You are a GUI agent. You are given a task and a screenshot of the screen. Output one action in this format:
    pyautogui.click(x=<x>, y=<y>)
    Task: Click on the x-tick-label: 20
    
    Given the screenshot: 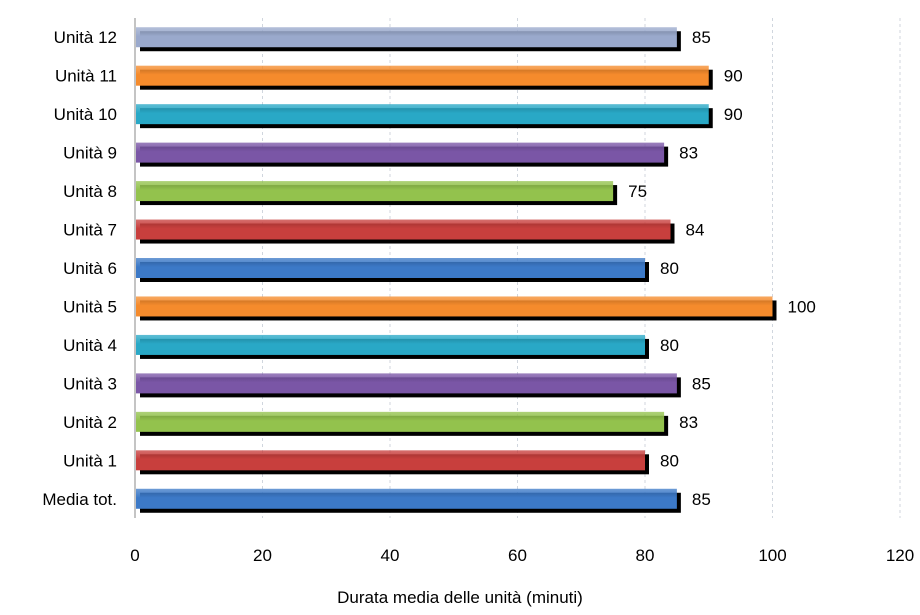 What is the action you would take?
    pyautogui.click(x=262, y=555)
    